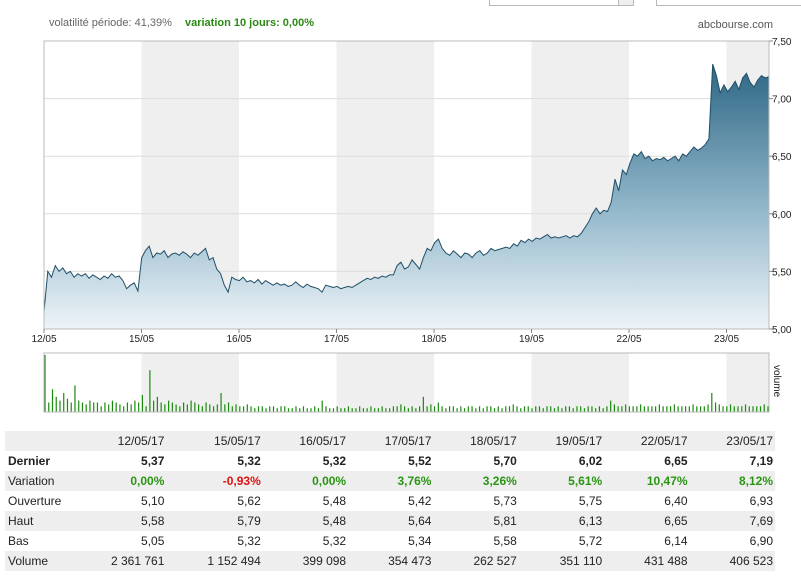 This screenshot has width=801, height=585. I want to click on volume-axis-label: volume, so click(776, 381).